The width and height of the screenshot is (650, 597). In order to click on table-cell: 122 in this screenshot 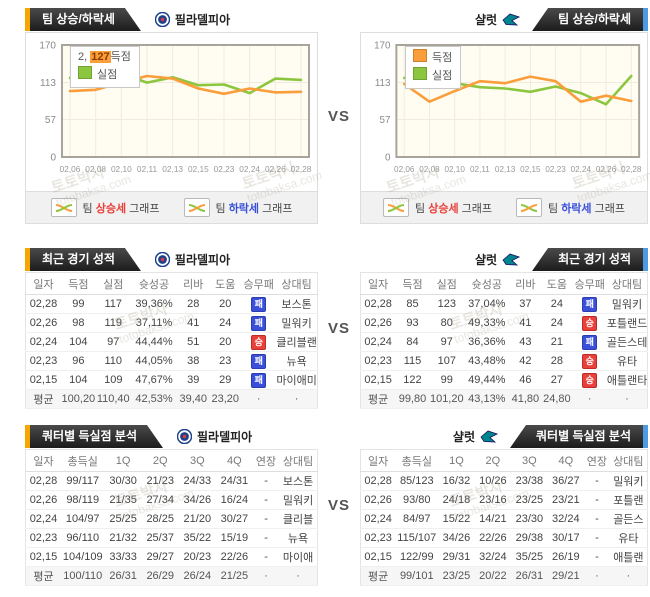, I will do `click(412, 380)`.